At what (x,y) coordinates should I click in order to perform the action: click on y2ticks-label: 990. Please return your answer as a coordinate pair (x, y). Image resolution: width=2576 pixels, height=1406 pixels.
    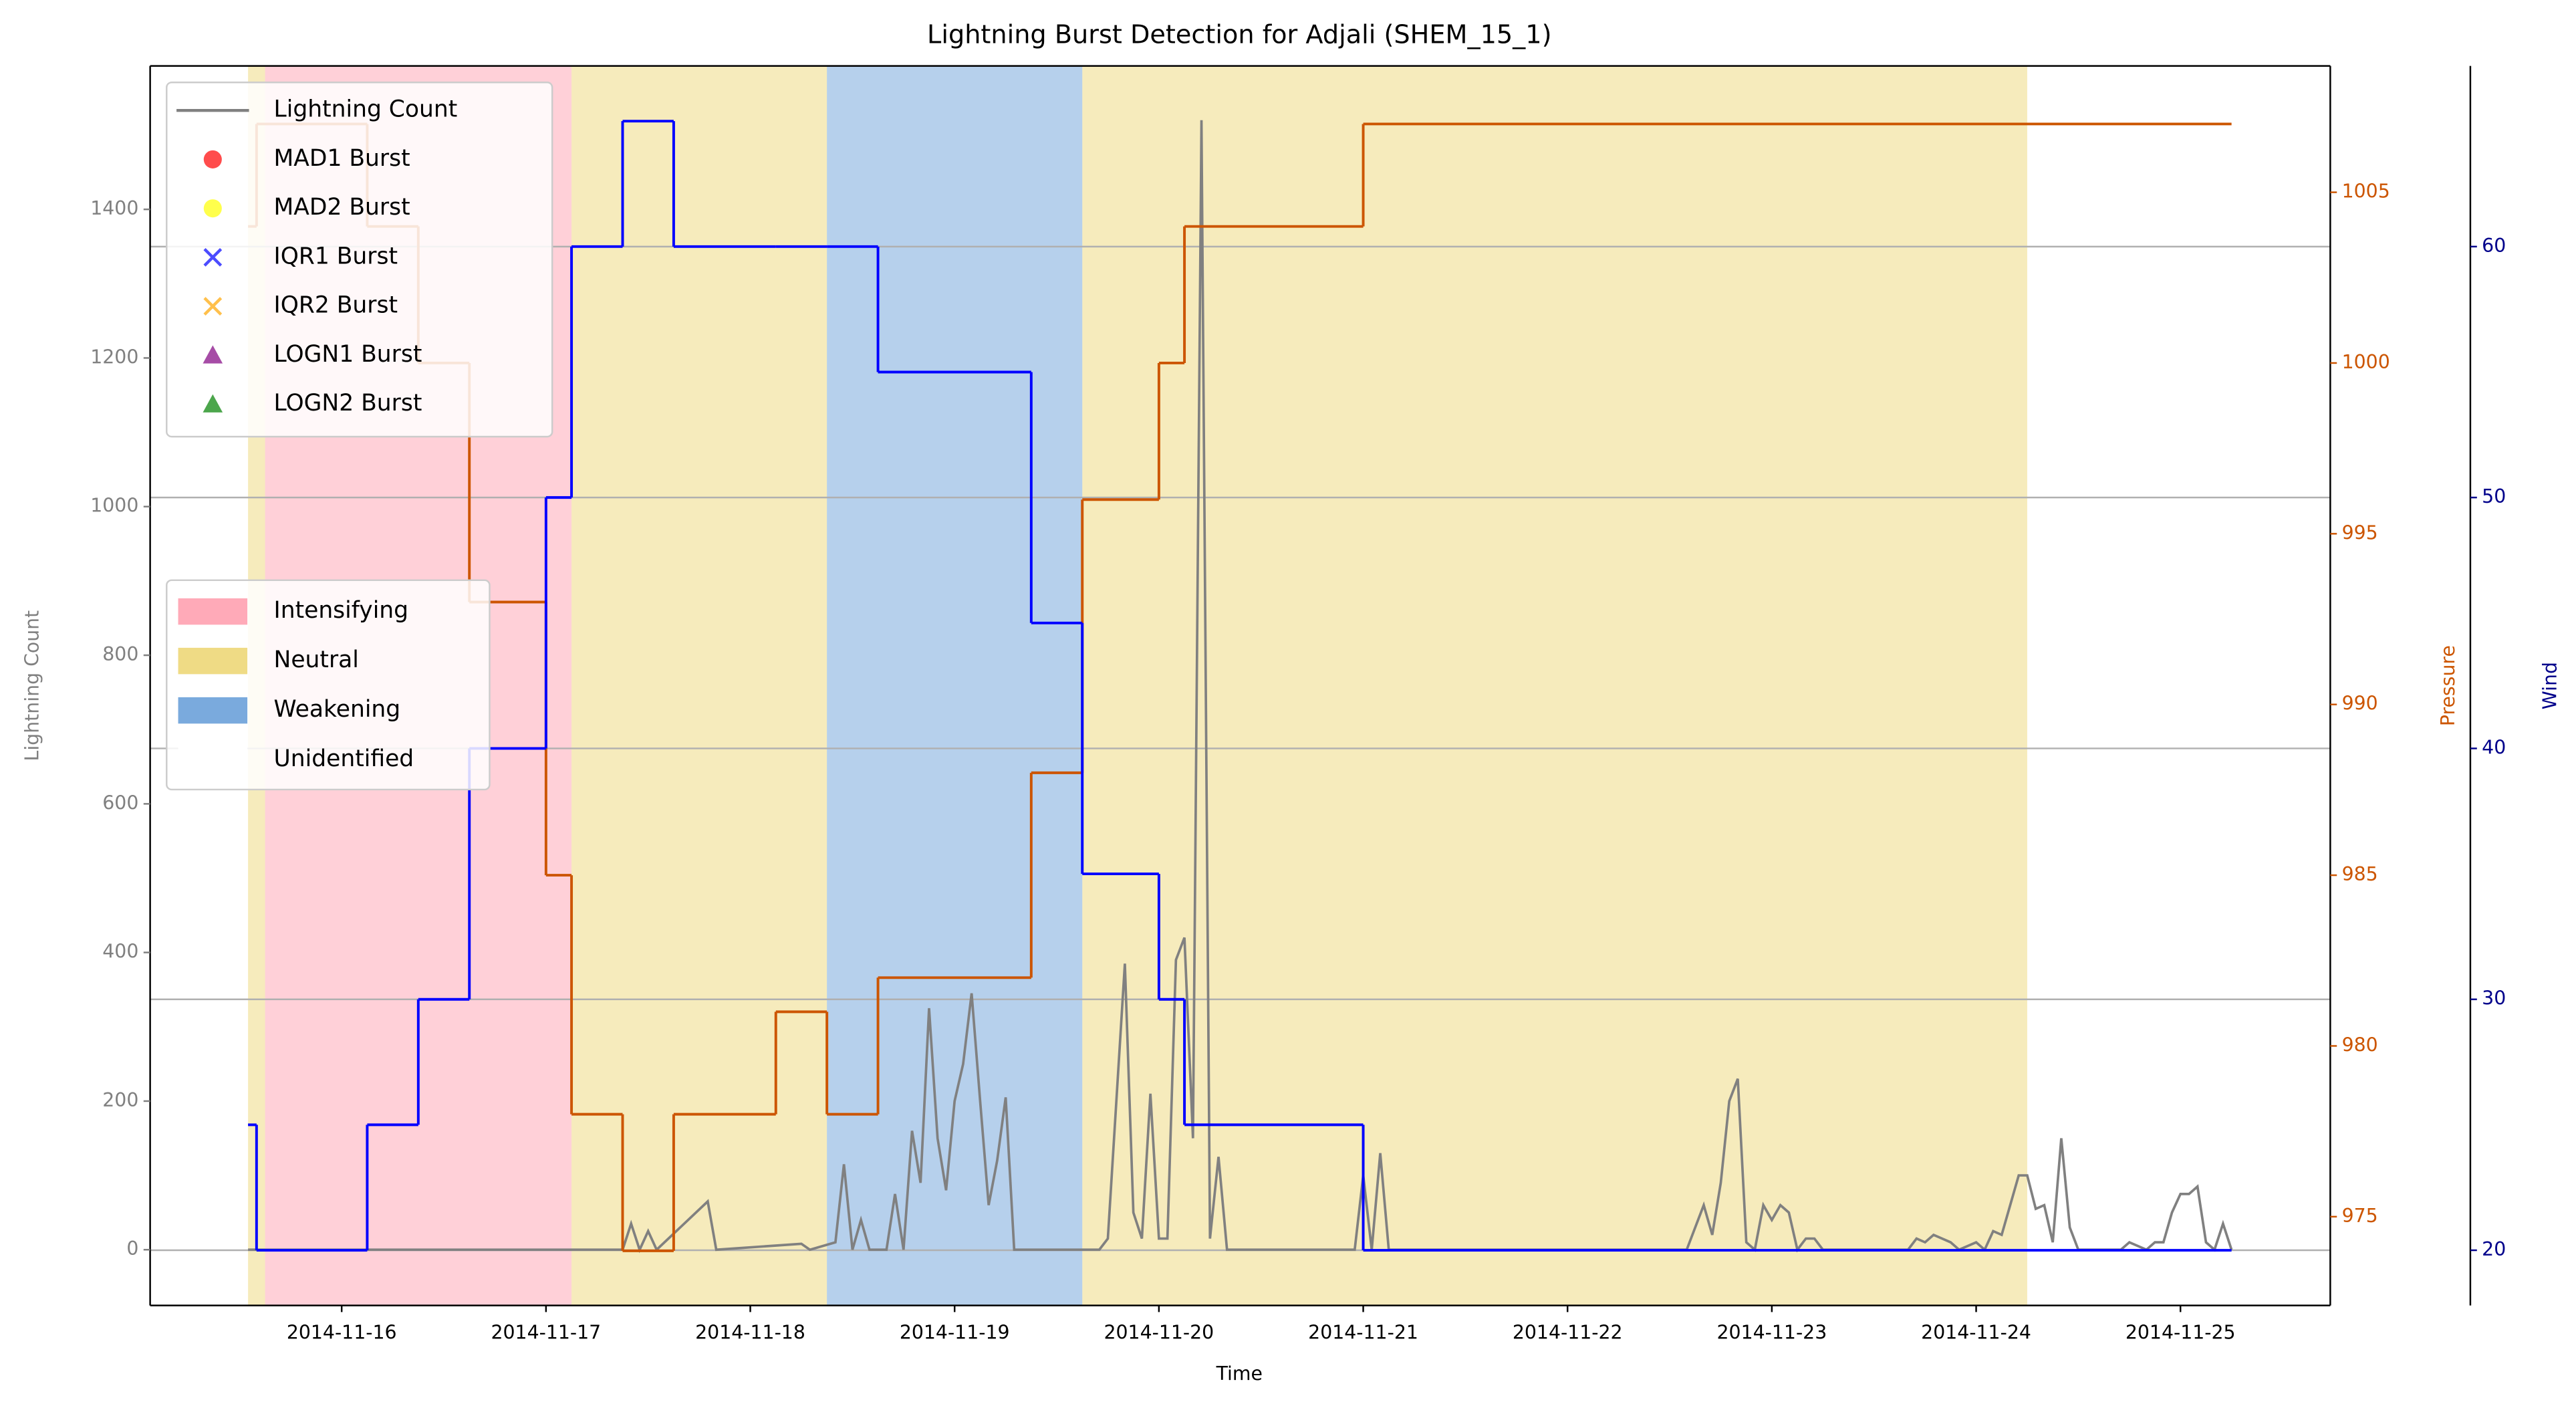
    Looking at the image, I should click on (2360, 704).